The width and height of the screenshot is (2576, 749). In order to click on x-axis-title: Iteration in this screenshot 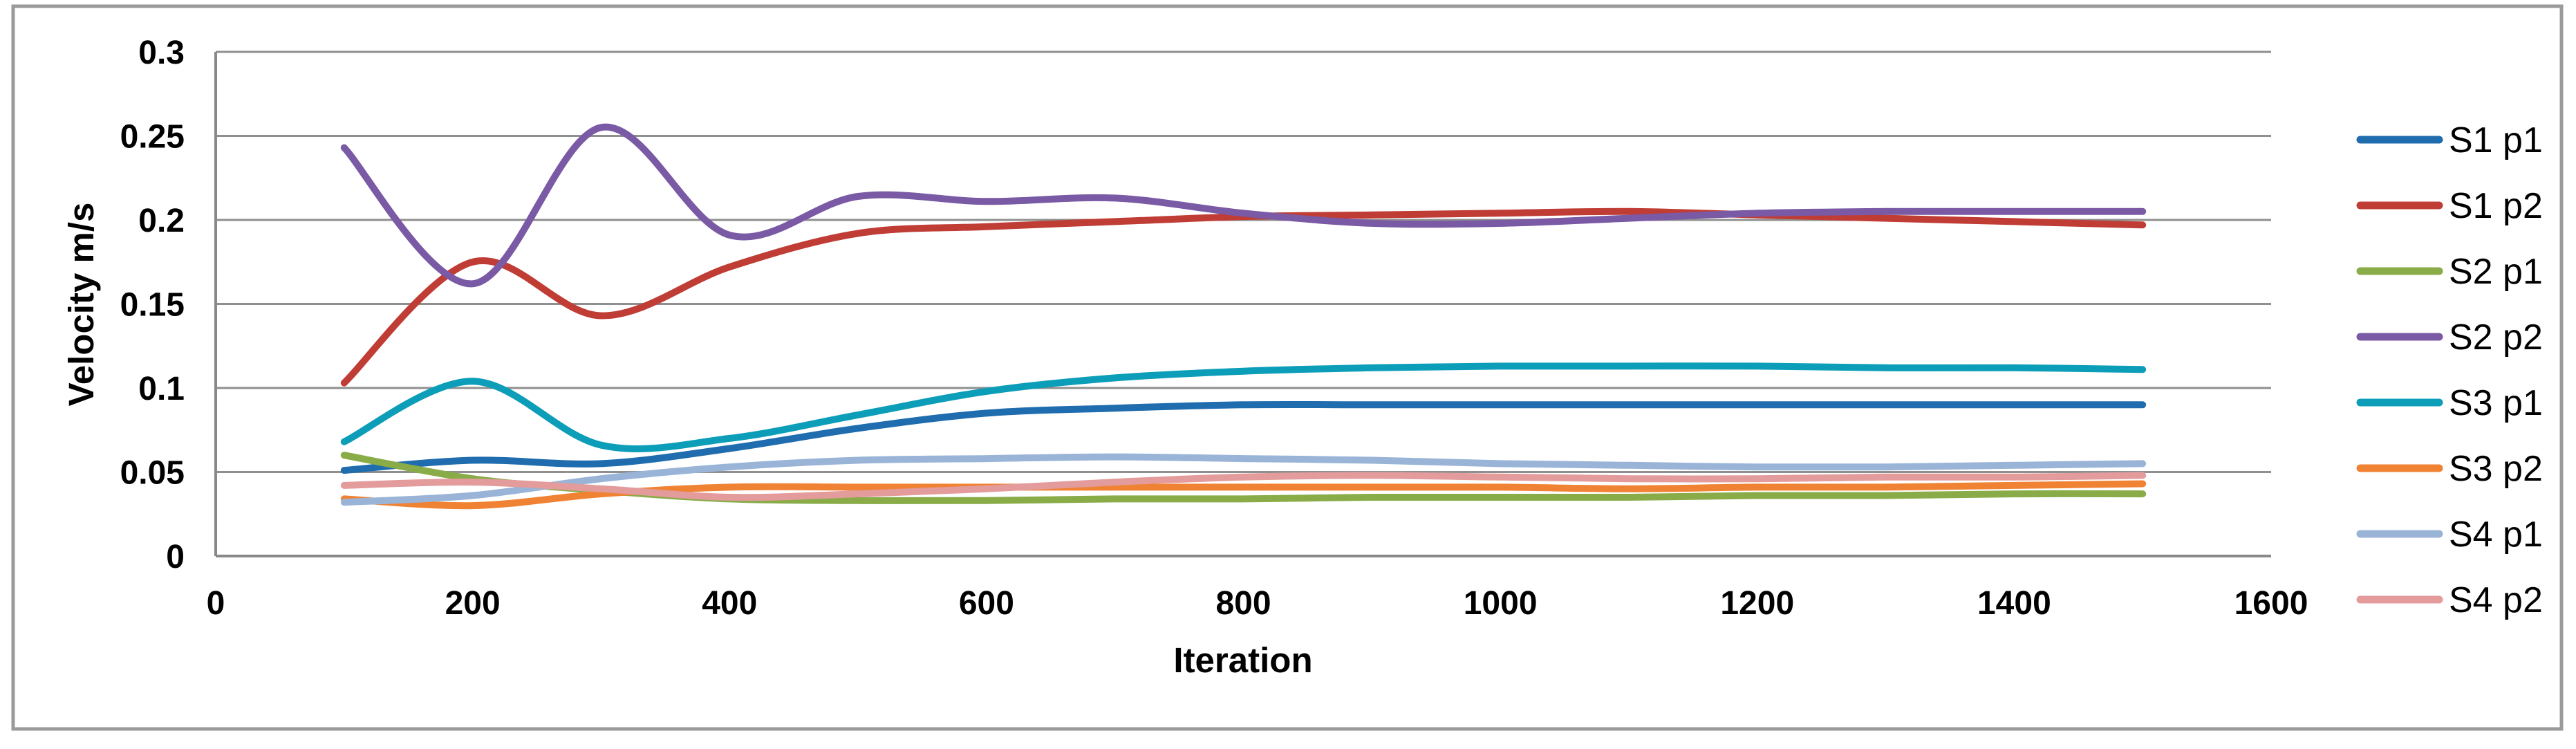, I will do `click(1242, 660)`.